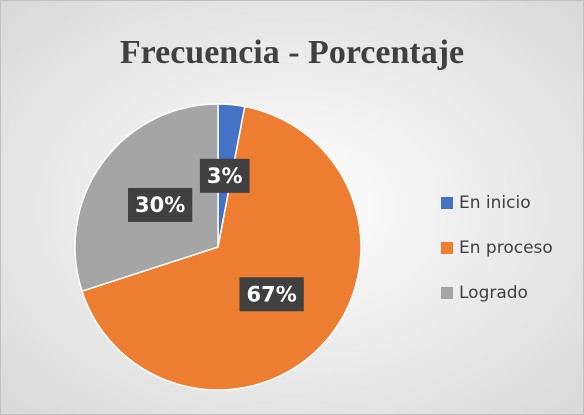  I want to click on legend-label: Logrado, so click(493, 293).